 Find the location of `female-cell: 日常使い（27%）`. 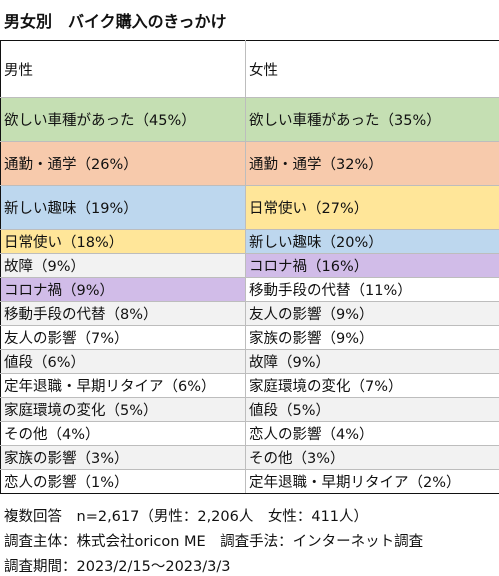

female-cell: 日常使い（27%） is located at coordinates (372, 208).